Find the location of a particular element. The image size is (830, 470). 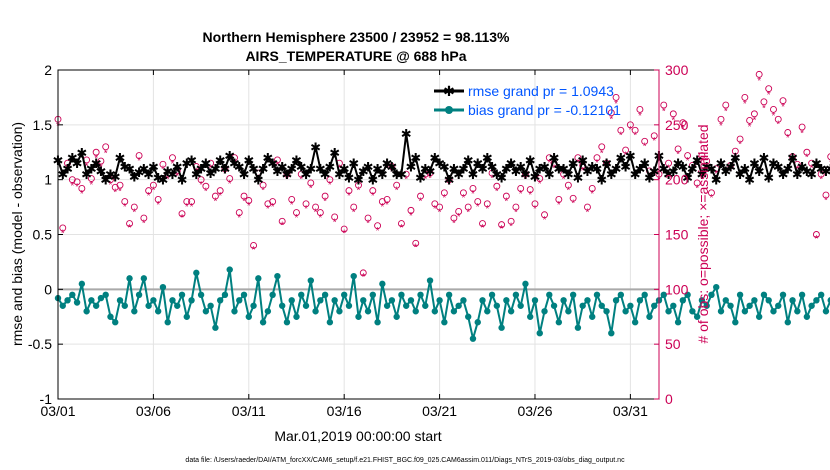

x-tick-label: 03/06 is located at coordinates (153, 411).